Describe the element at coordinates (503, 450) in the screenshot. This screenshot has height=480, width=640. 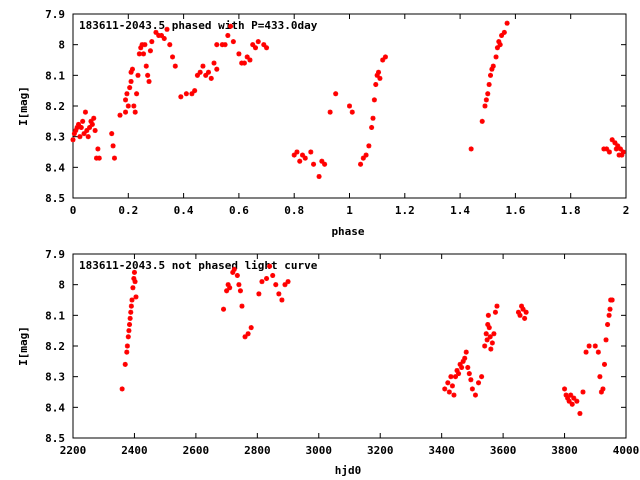
I see `unphased-x-tick-label: 3600` at that location.